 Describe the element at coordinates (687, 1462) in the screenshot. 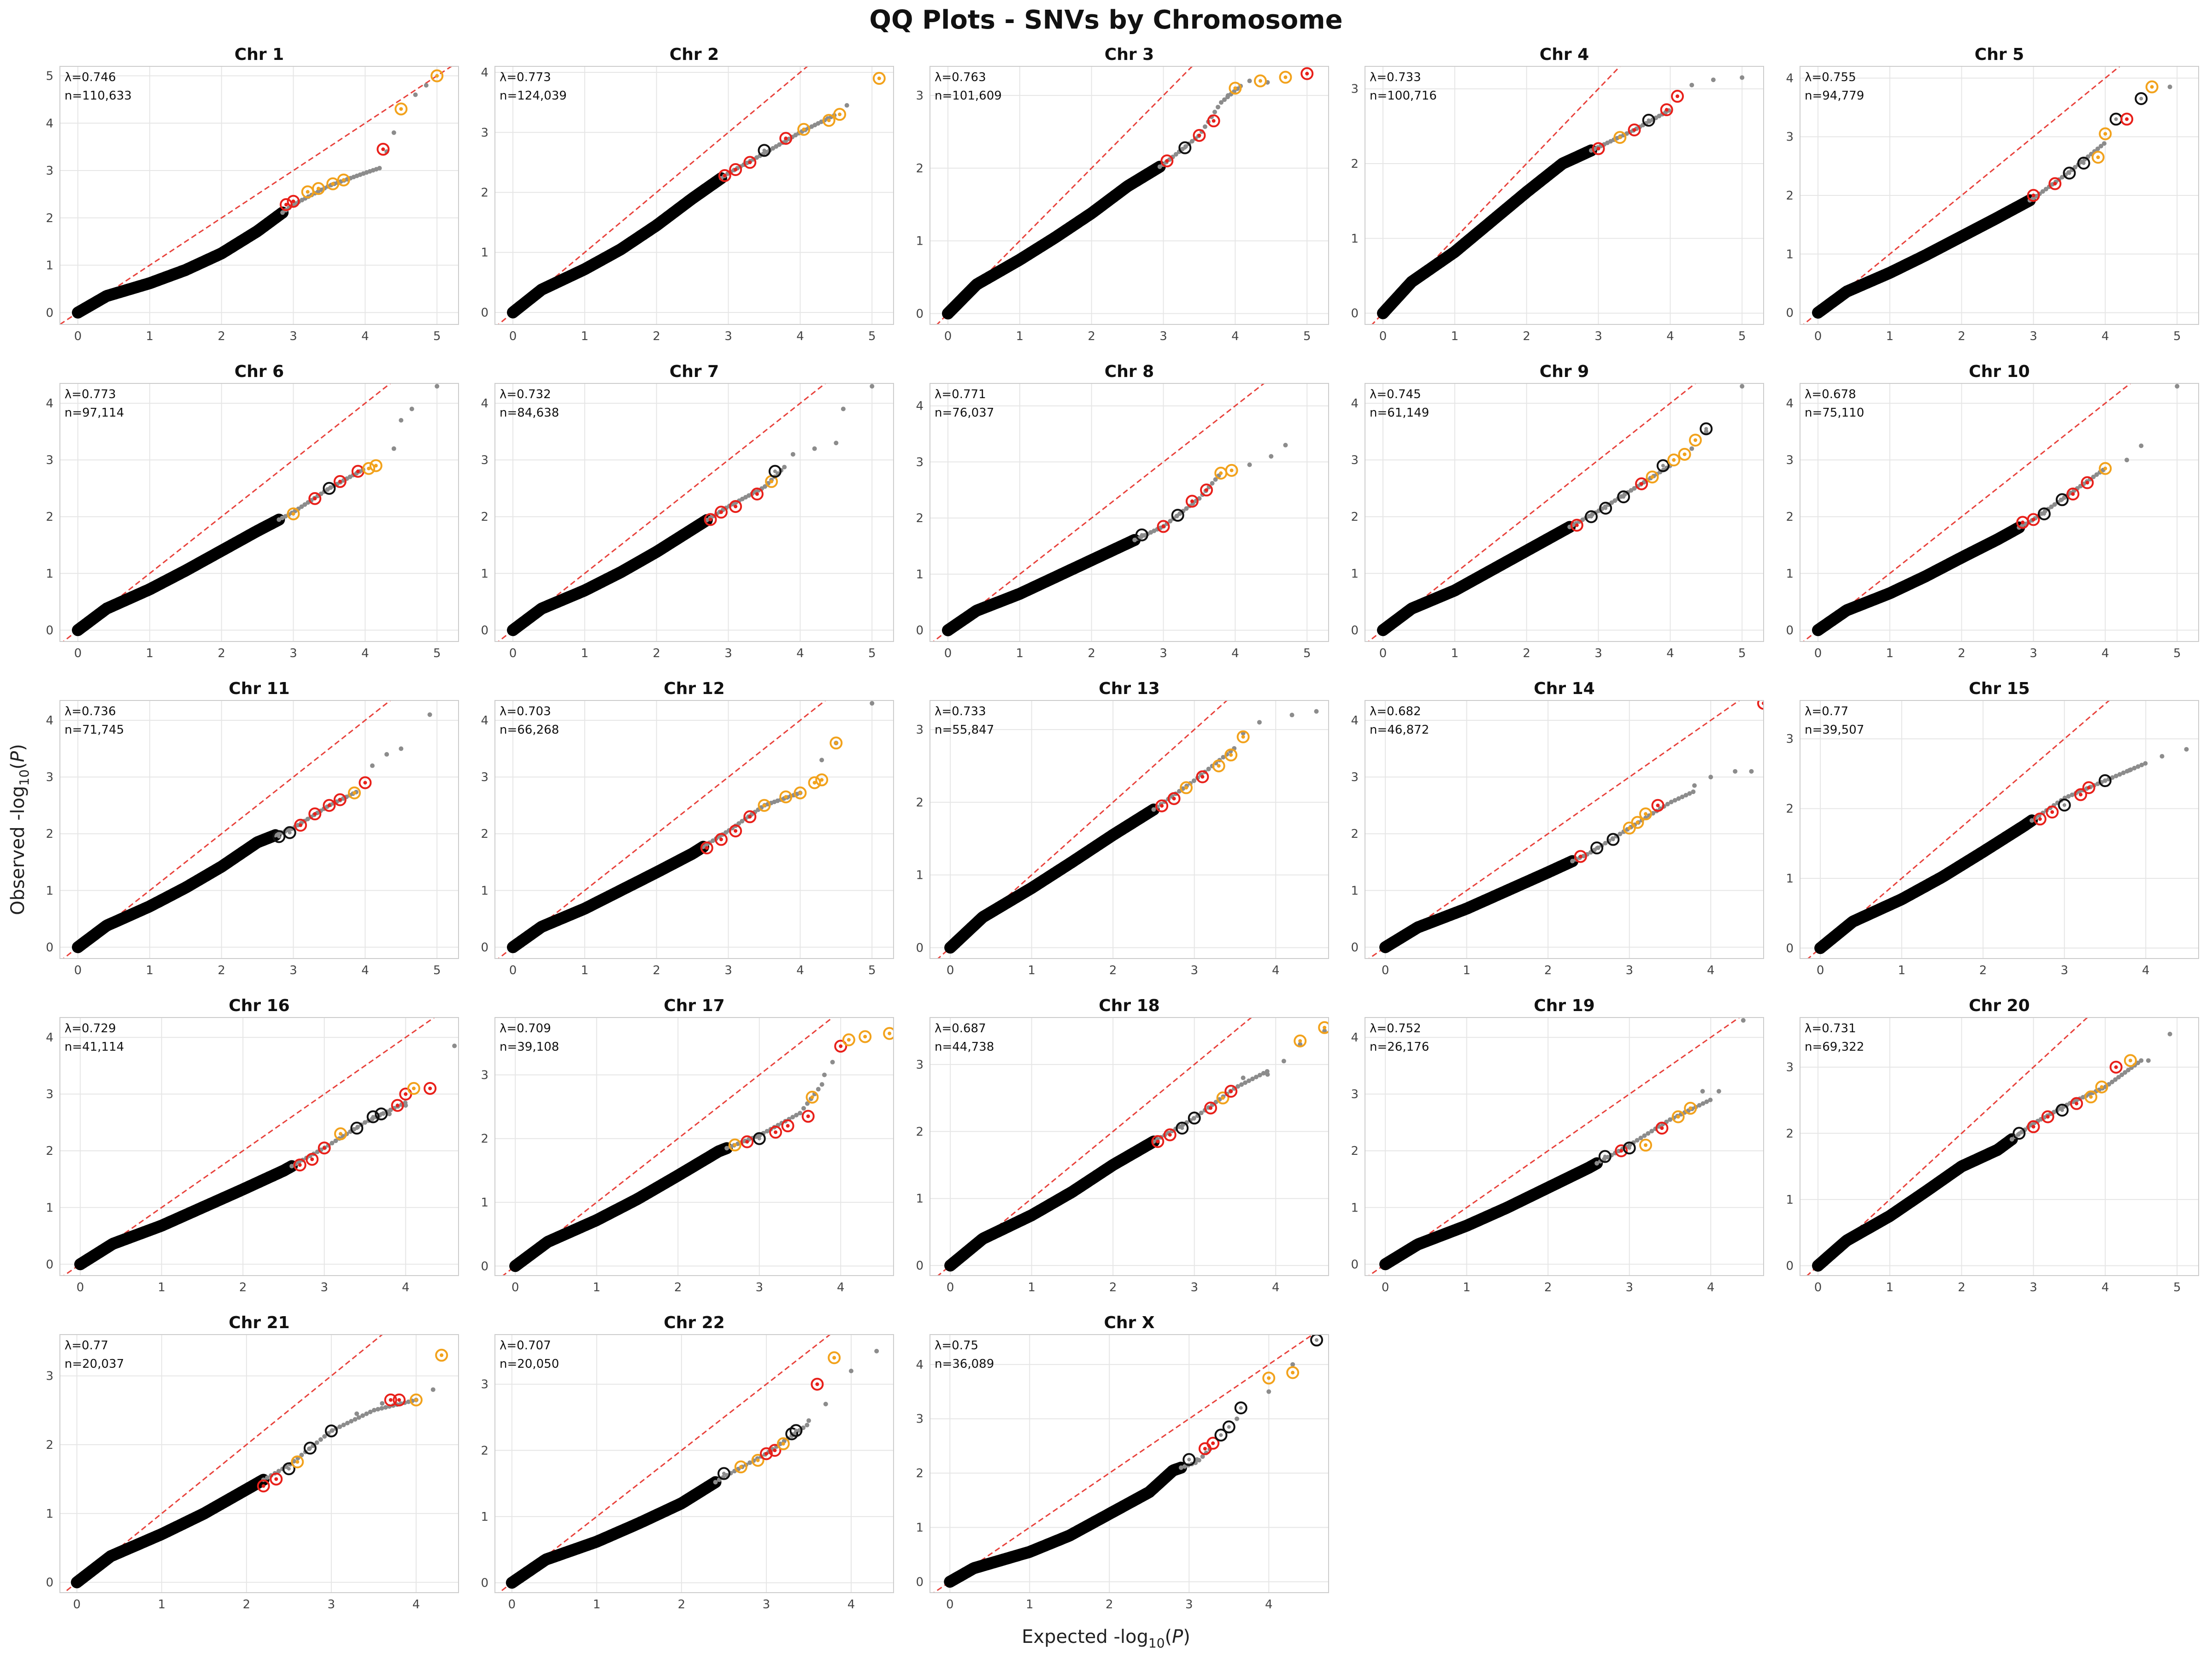

I see `qq-panel: Chr 22 0 1 2 3 4 0 1 2 3 λ=0.707 n=20,050` at that location.